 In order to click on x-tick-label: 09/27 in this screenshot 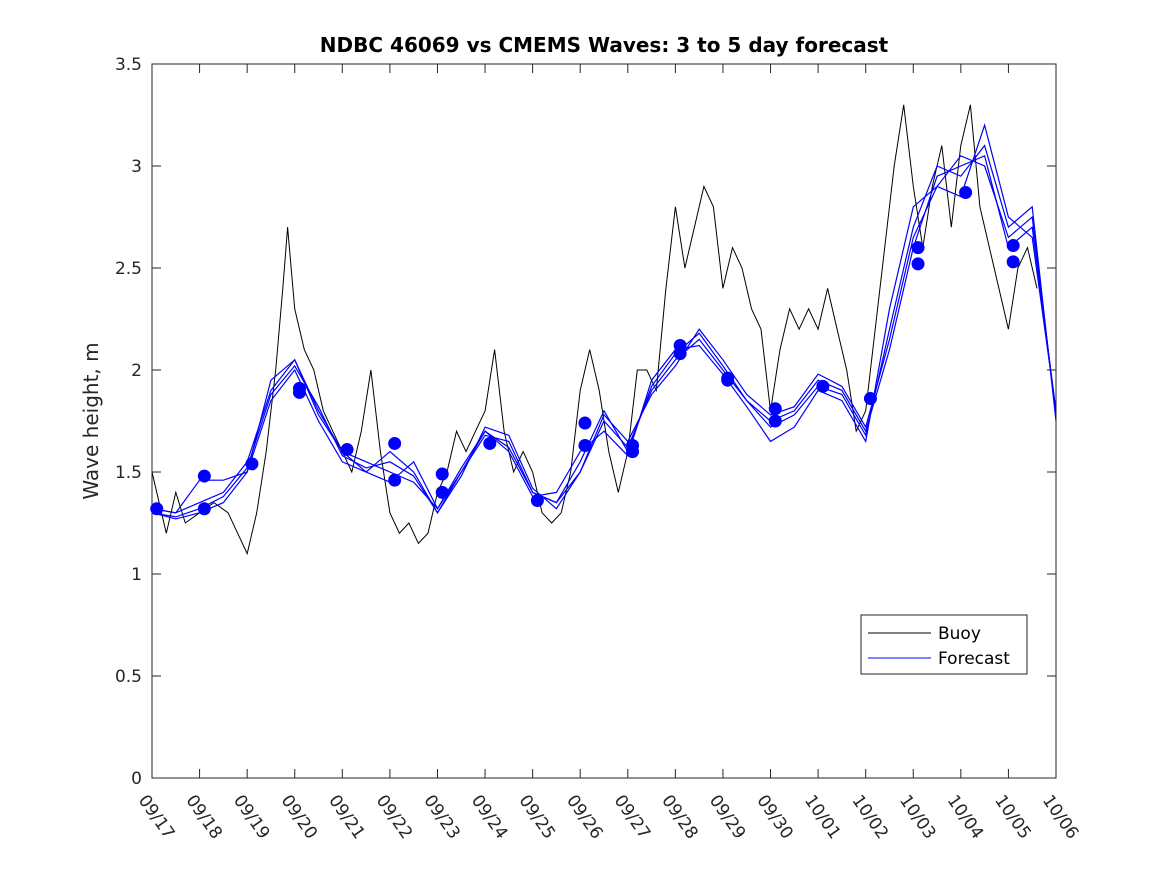, I will do `click(632, 817)`.